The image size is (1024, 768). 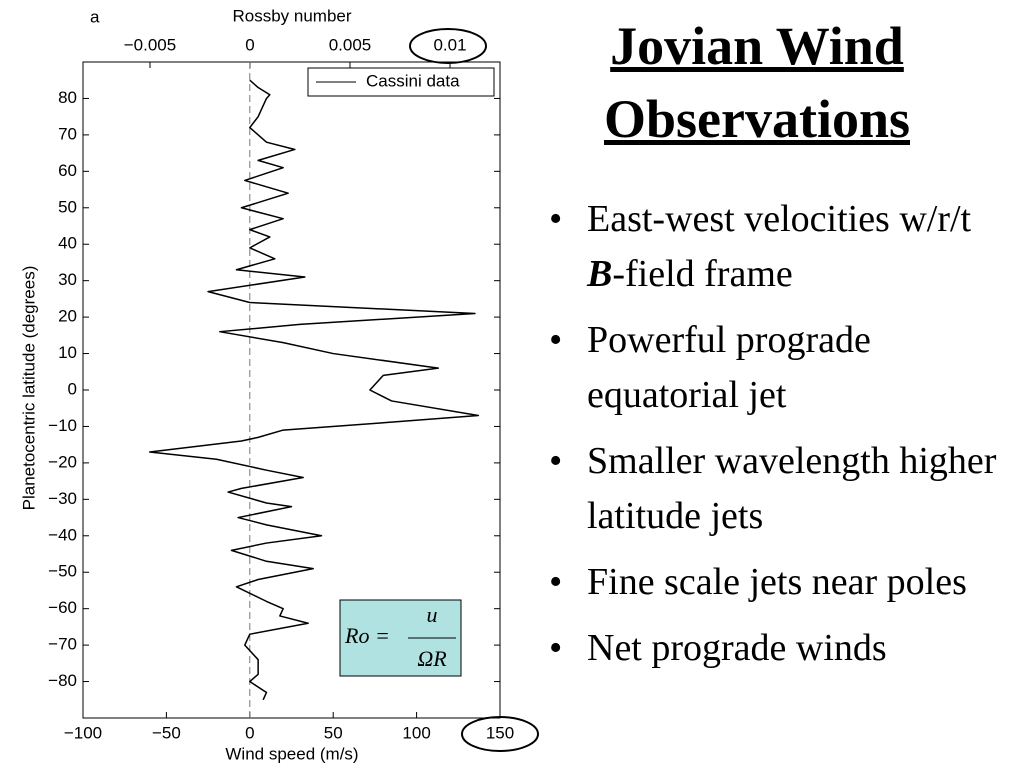 What do you see at coordinates (413, 80) in the screenshot?
I see `legend-label: Cassini data` at bounding box center [413, 80].